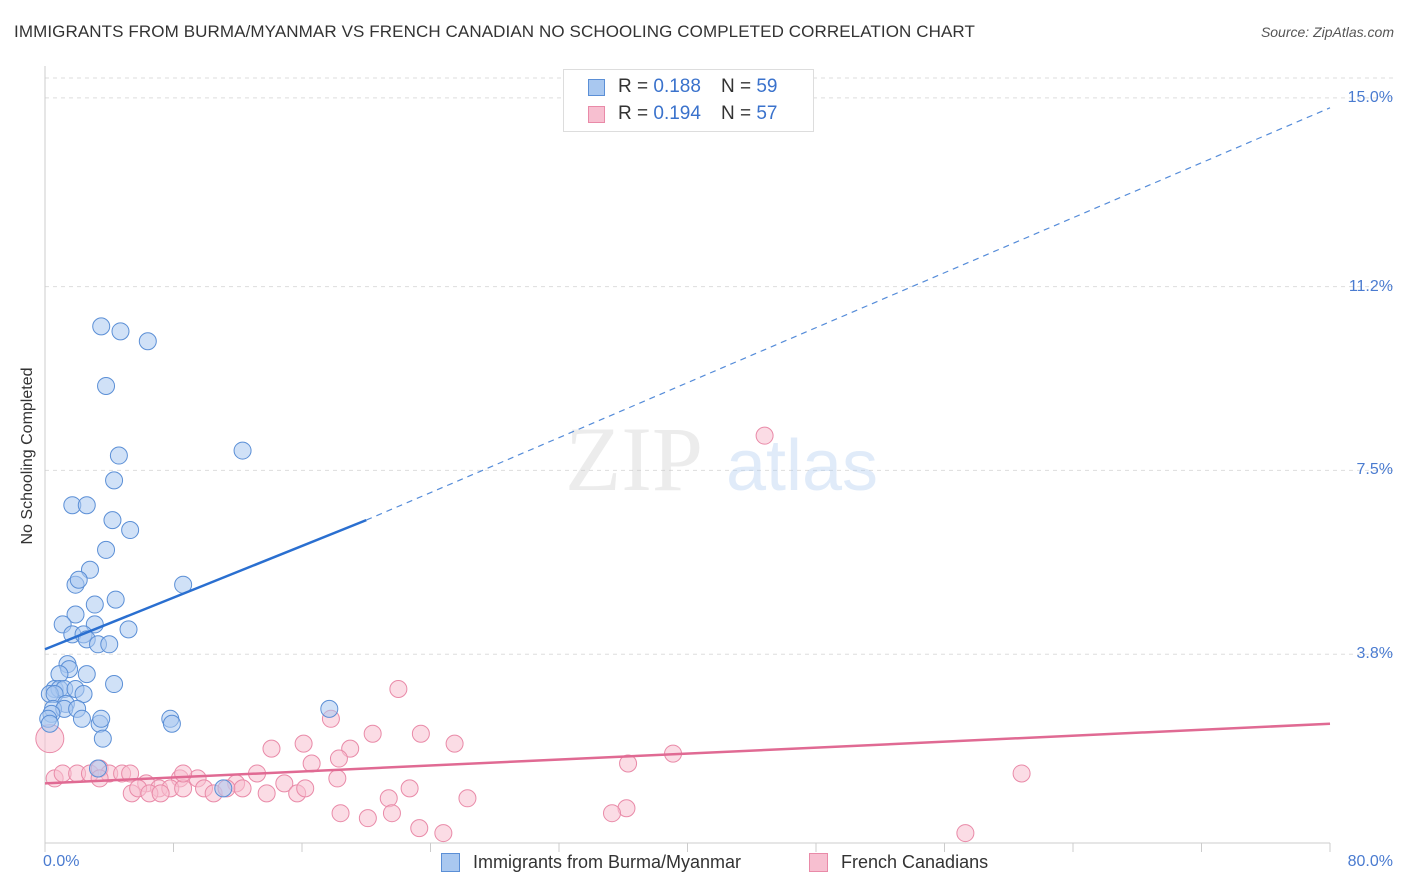 Image resolution: width=1406 pixels, height=892 pixels. I want to click on watermark-atlas: atlas, so click(802, 466).